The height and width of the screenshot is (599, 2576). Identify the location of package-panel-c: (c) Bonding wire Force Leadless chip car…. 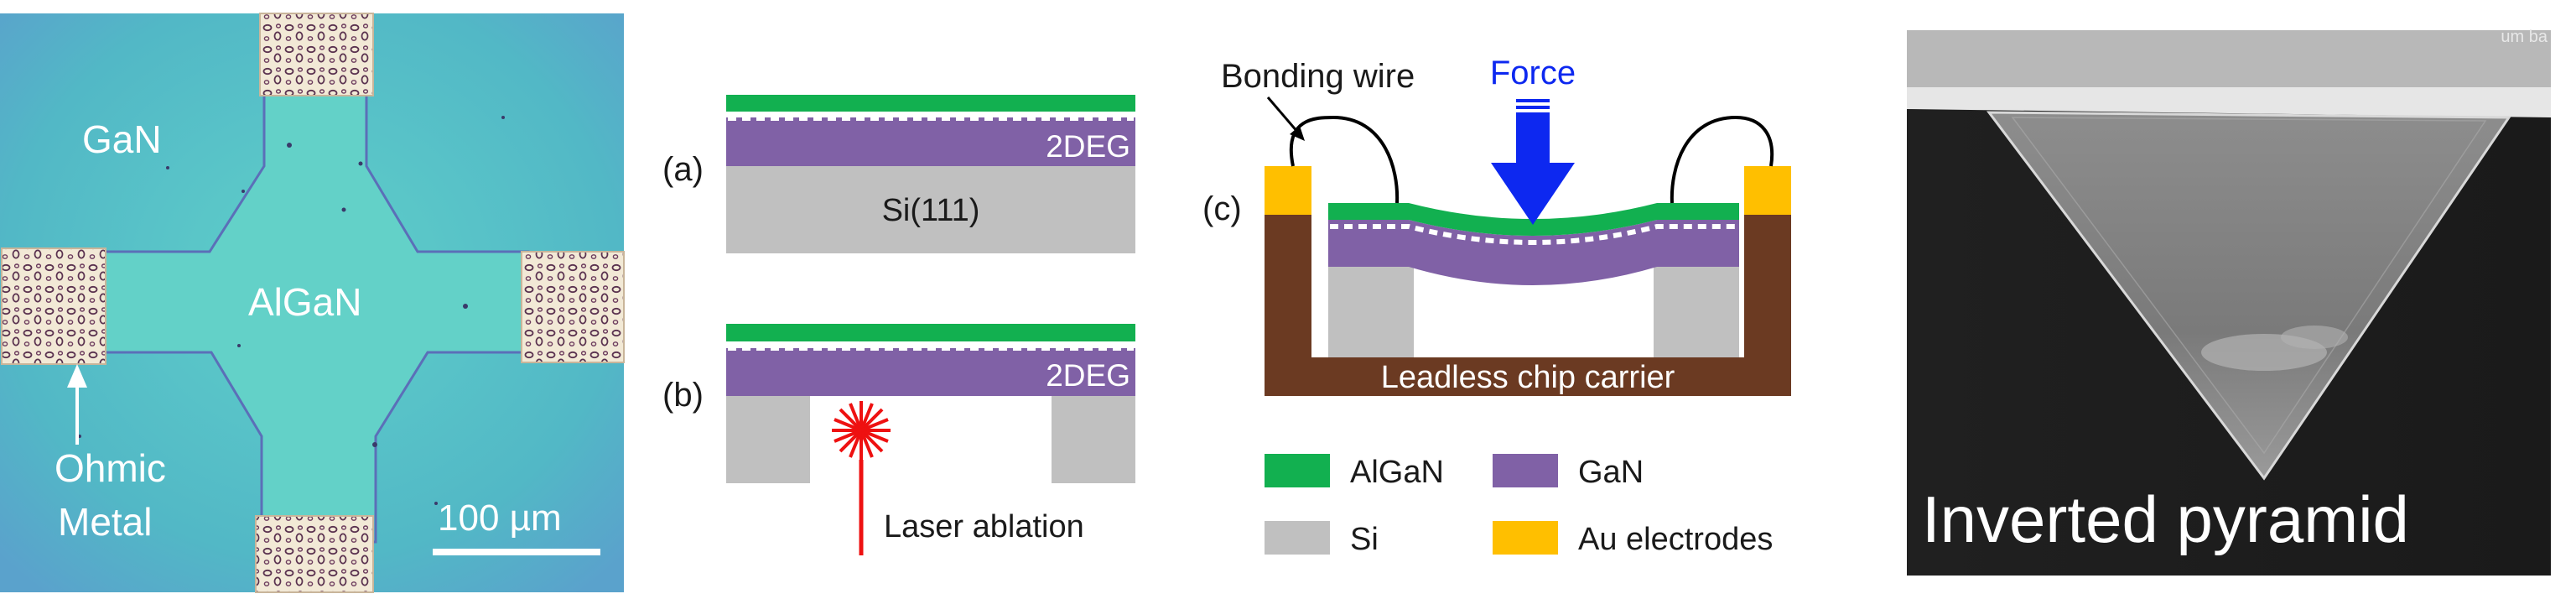
(1496, 225).